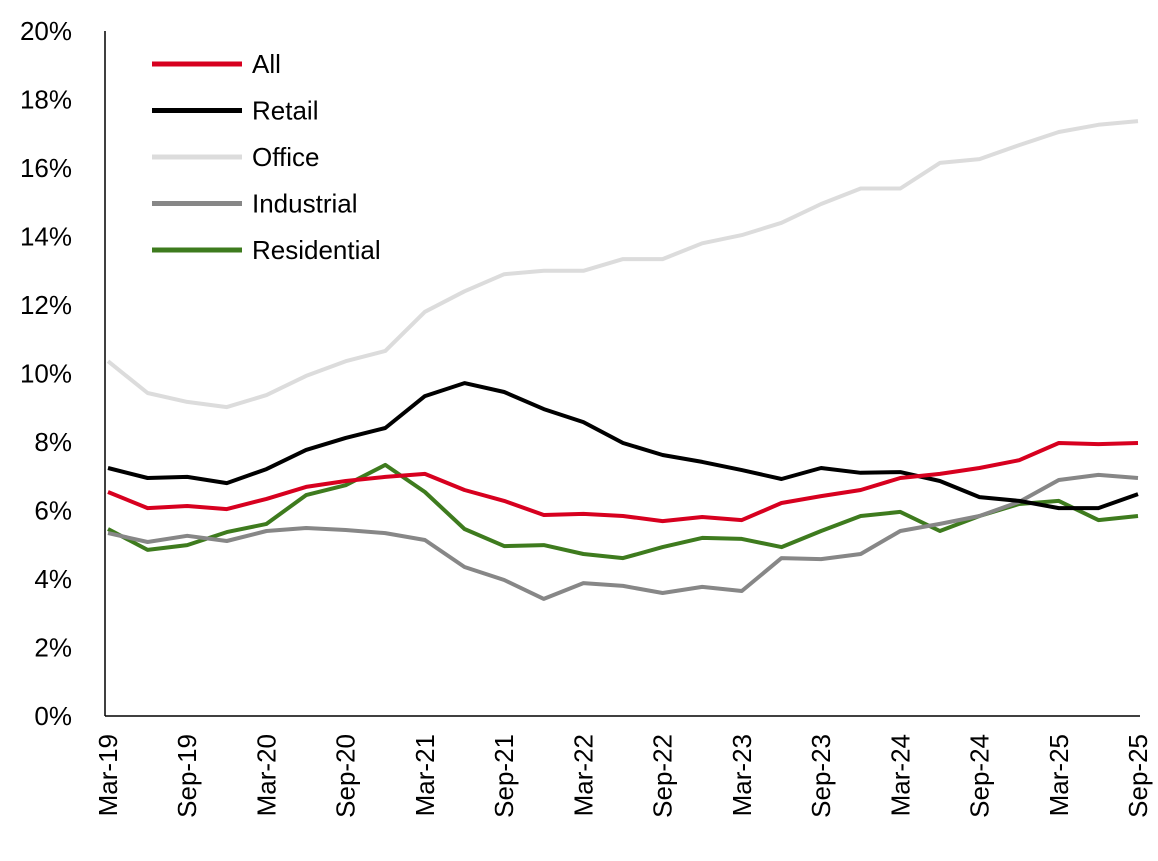 Image resolution: width=1158 pixels, height=861 pixels. What do you see at coordinates (46, 100) in the screenshot?
I see `y-tick-label: 18%` at bounding box center [46, 100].